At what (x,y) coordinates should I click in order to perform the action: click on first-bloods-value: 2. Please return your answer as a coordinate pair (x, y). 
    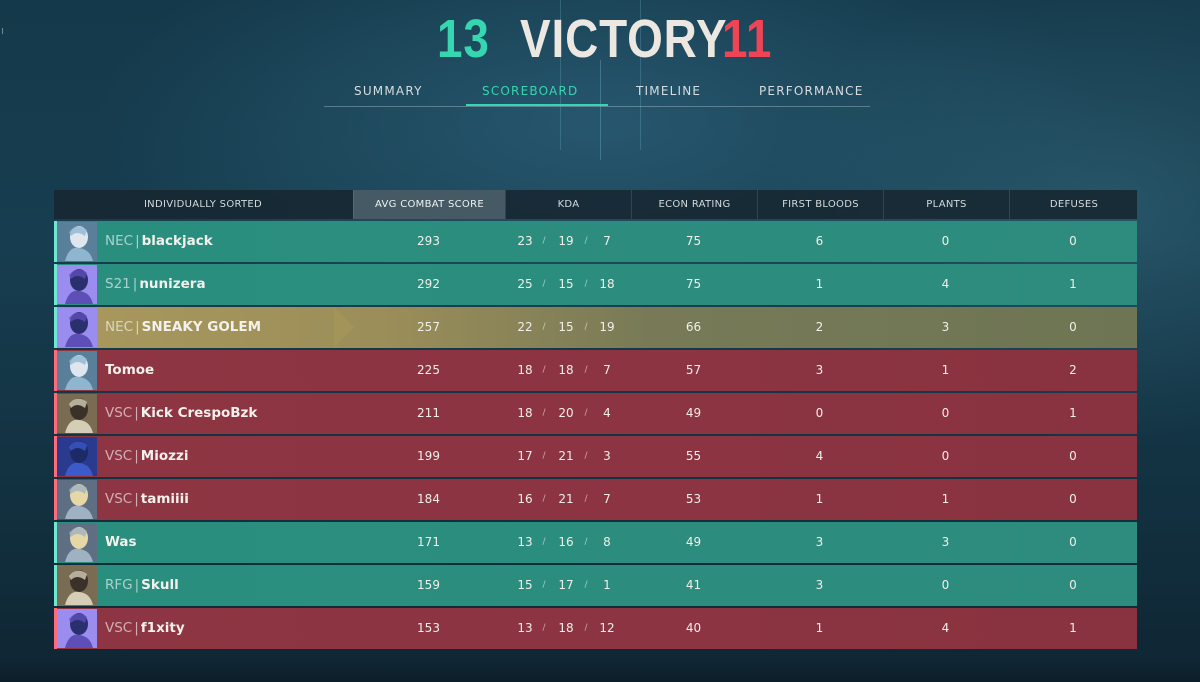
    Looking at the image, I should click on (819, 327).